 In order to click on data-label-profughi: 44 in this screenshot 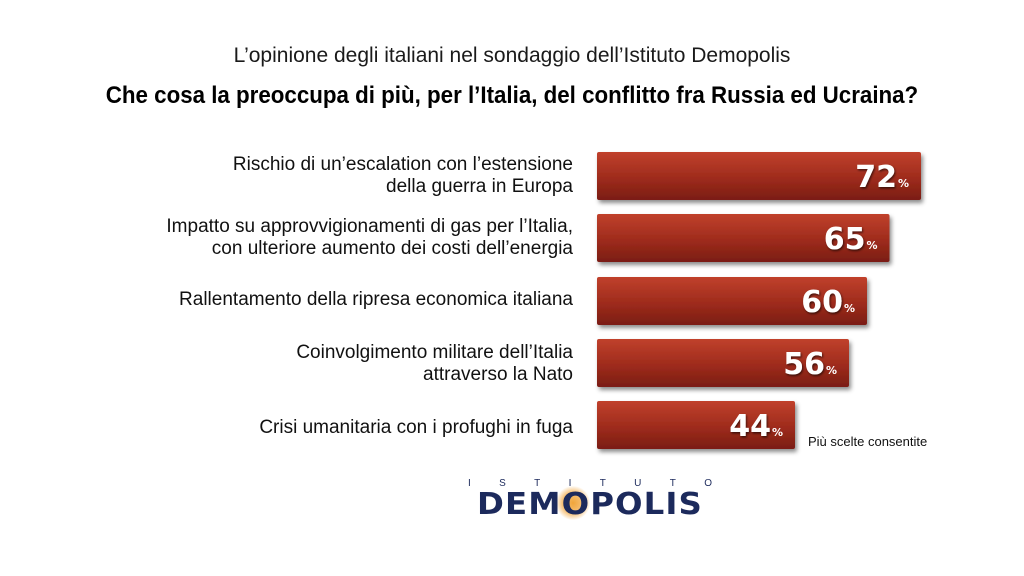, I will do `click(750, 426)`.